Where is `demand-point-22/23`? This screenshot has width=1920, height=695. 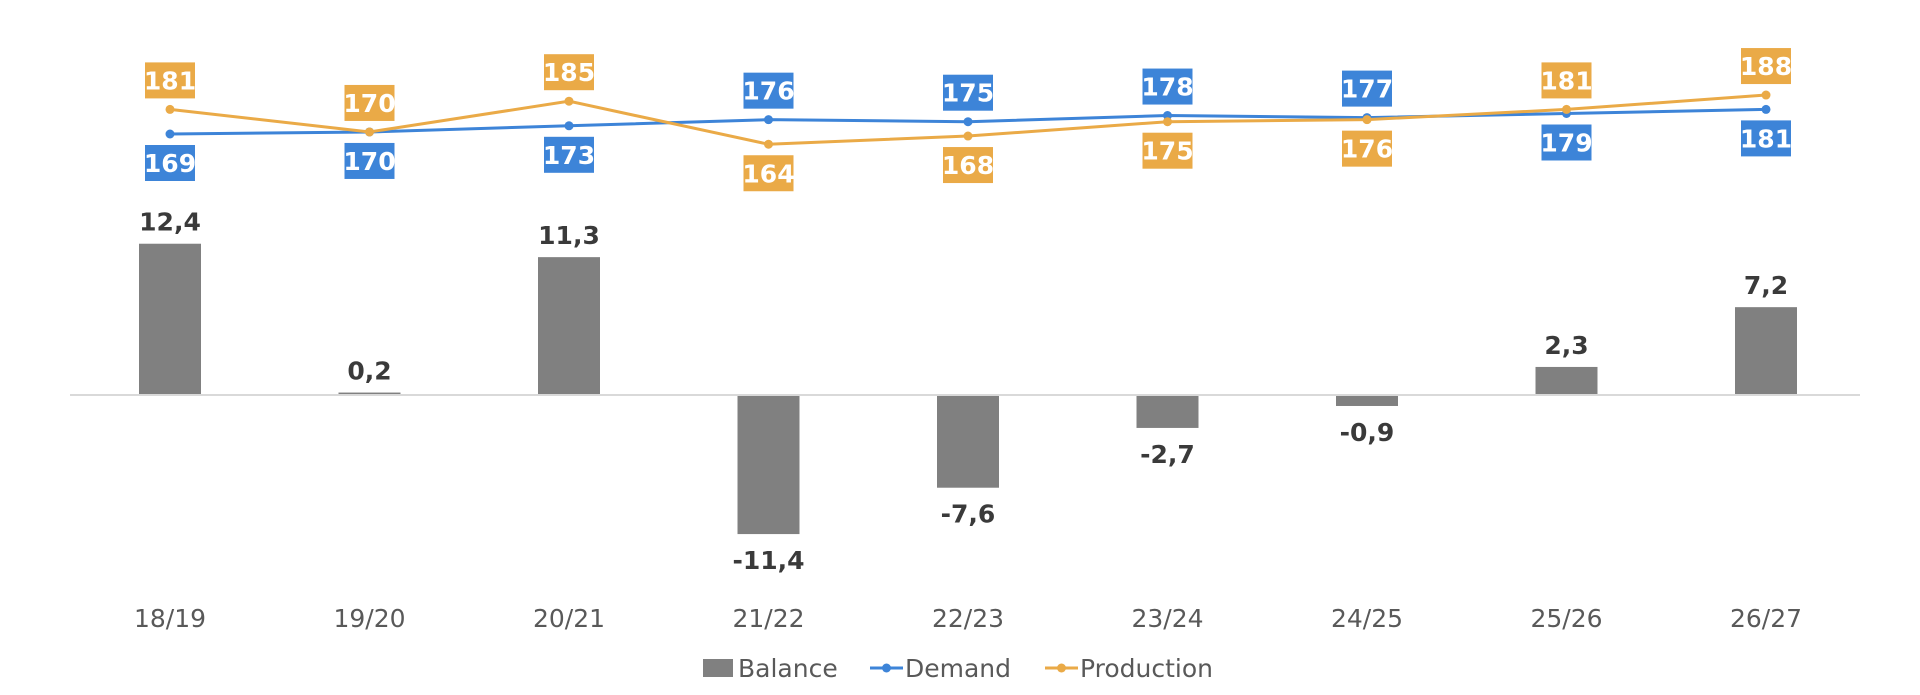 demand-point-22/23 is located at coordinates (968, 122).